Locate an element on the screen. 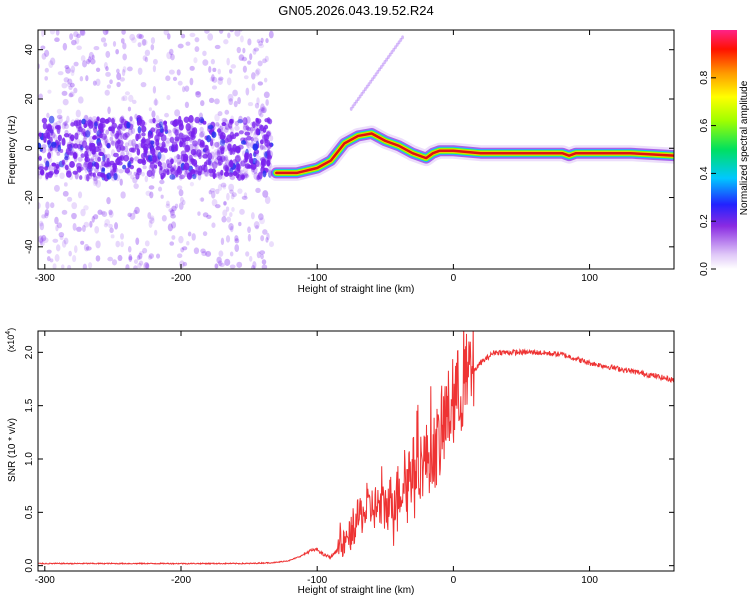 The image size is (750, 605). spectrogram-trace-layer is located at coordinates (471, 153).